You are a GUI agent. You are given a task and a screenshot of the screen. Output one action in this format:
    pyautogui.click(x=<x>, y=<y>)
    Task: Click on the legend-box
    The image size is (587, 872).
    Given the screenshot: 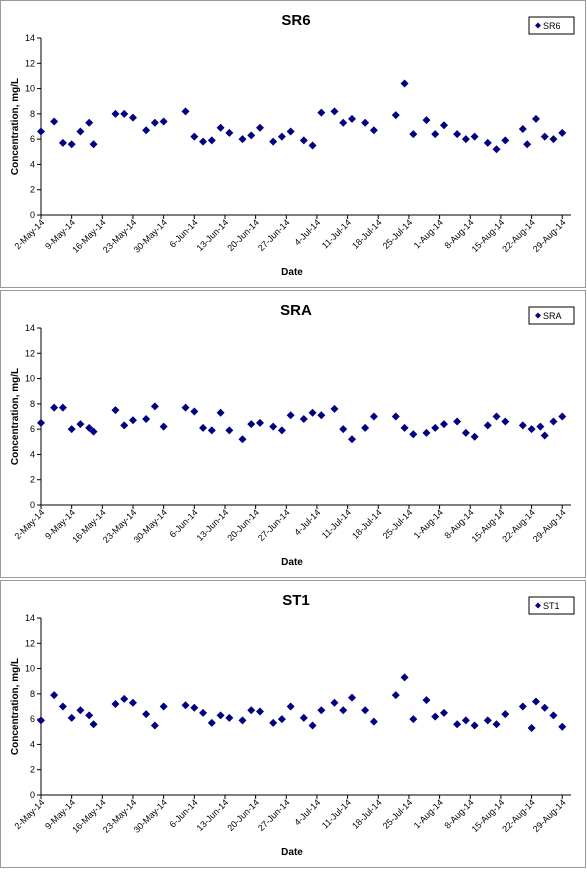 What is the action you would take?
    pyautogui.click(x=551, y=315)
    